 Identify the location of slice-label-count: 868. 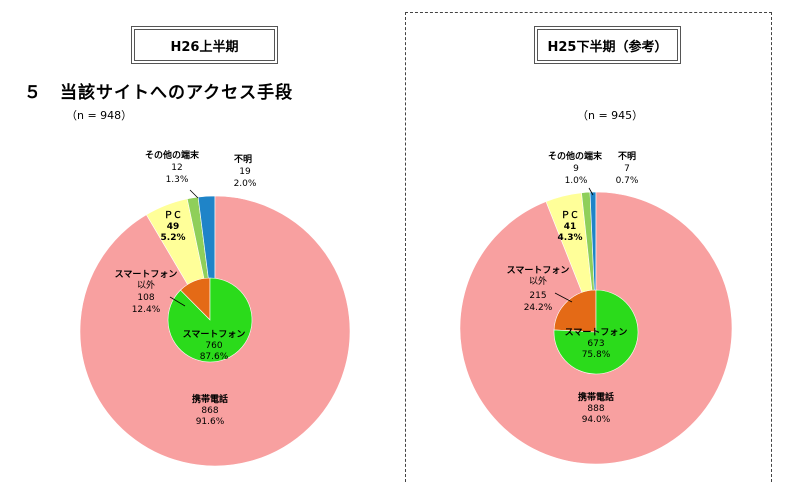
(209, 411).